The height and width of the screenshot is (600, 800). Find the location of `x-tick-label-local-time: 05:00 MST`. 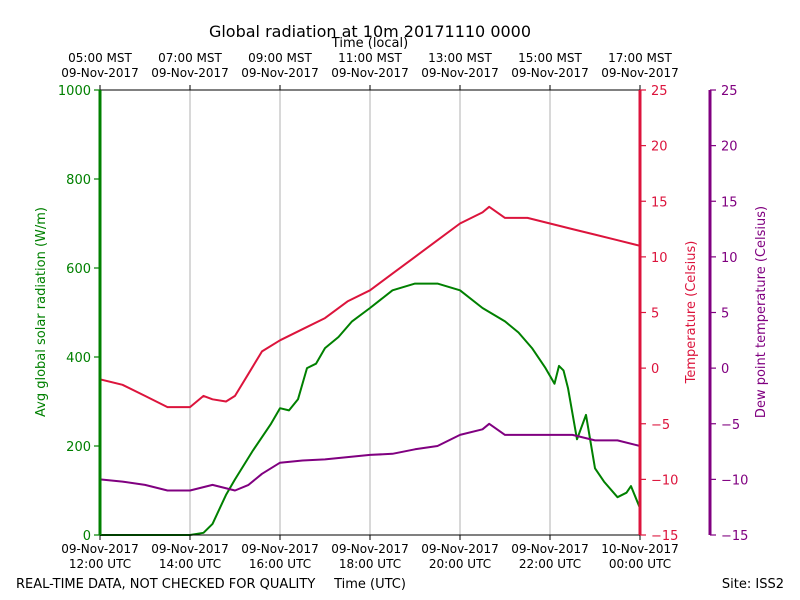

x-tick-label-local-time: 05:00 MST is located at coordinates (100, 58).